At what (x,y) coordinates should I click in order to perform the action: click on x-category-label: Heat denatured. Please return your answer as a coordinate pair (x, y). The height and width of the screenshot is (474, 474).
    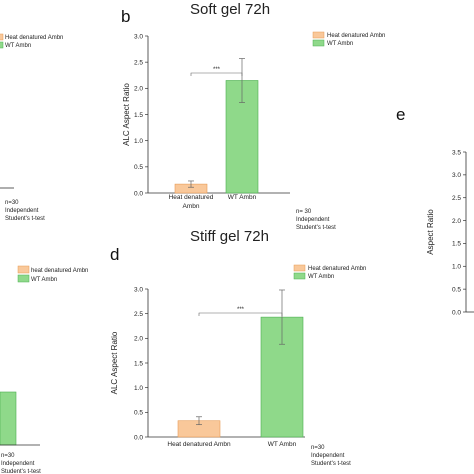
    Looking at the image, I should click on (191, 197).